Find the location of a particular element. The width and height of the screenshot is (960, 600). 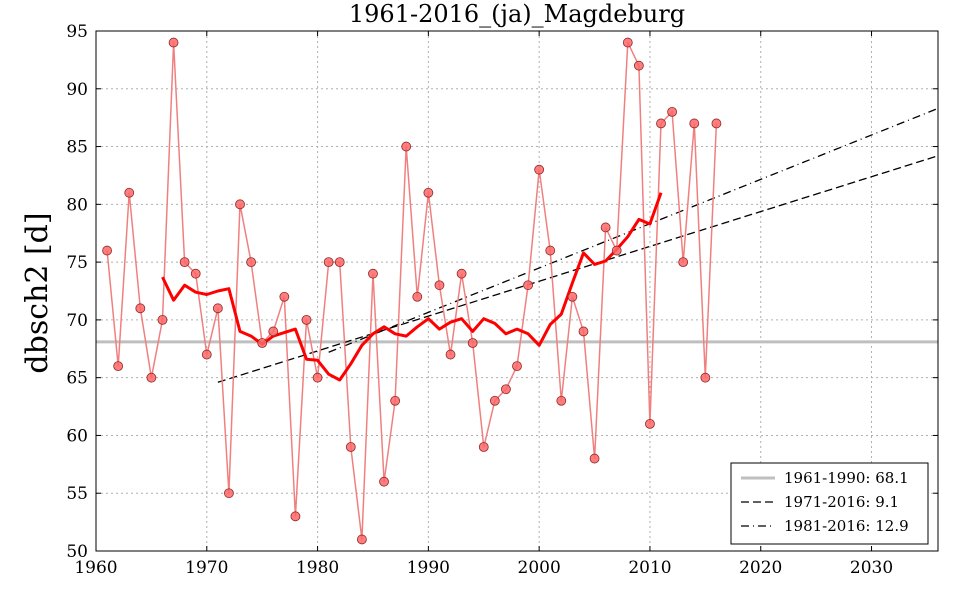

x-tick-label: 1980 is located at coordinates (317, 568).